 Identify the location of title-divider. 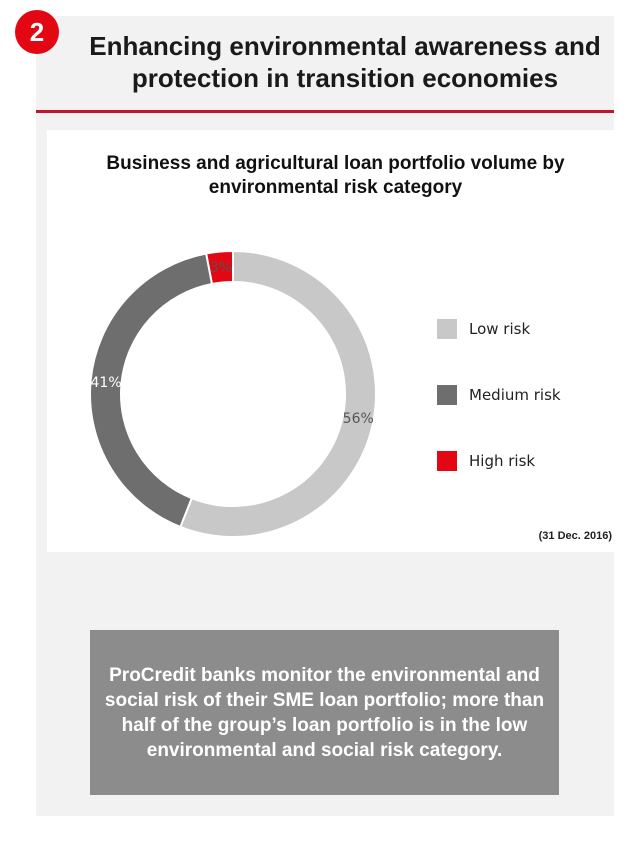
(325, 111).